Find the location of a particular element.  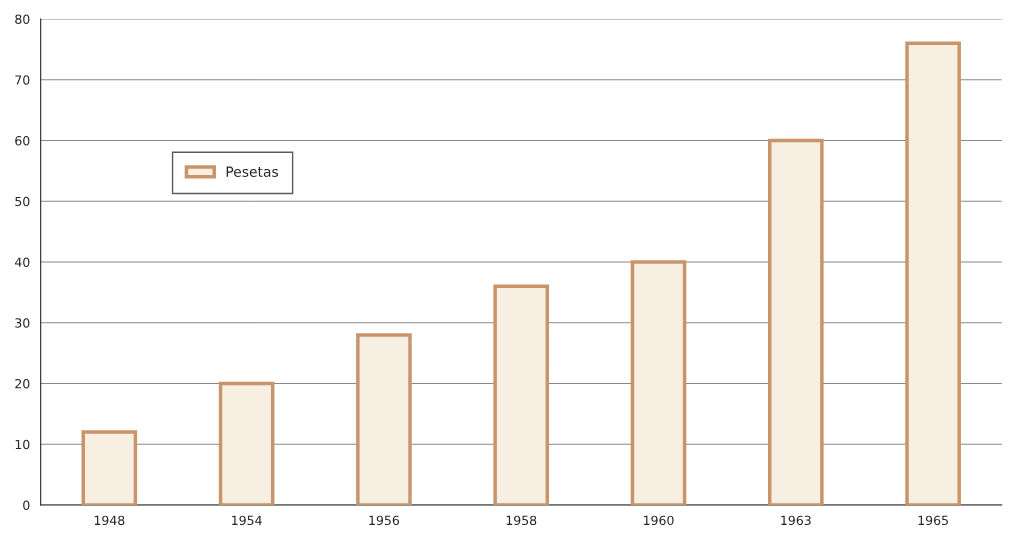

y-tick-label: 60 is located at coordinates (22, 140).